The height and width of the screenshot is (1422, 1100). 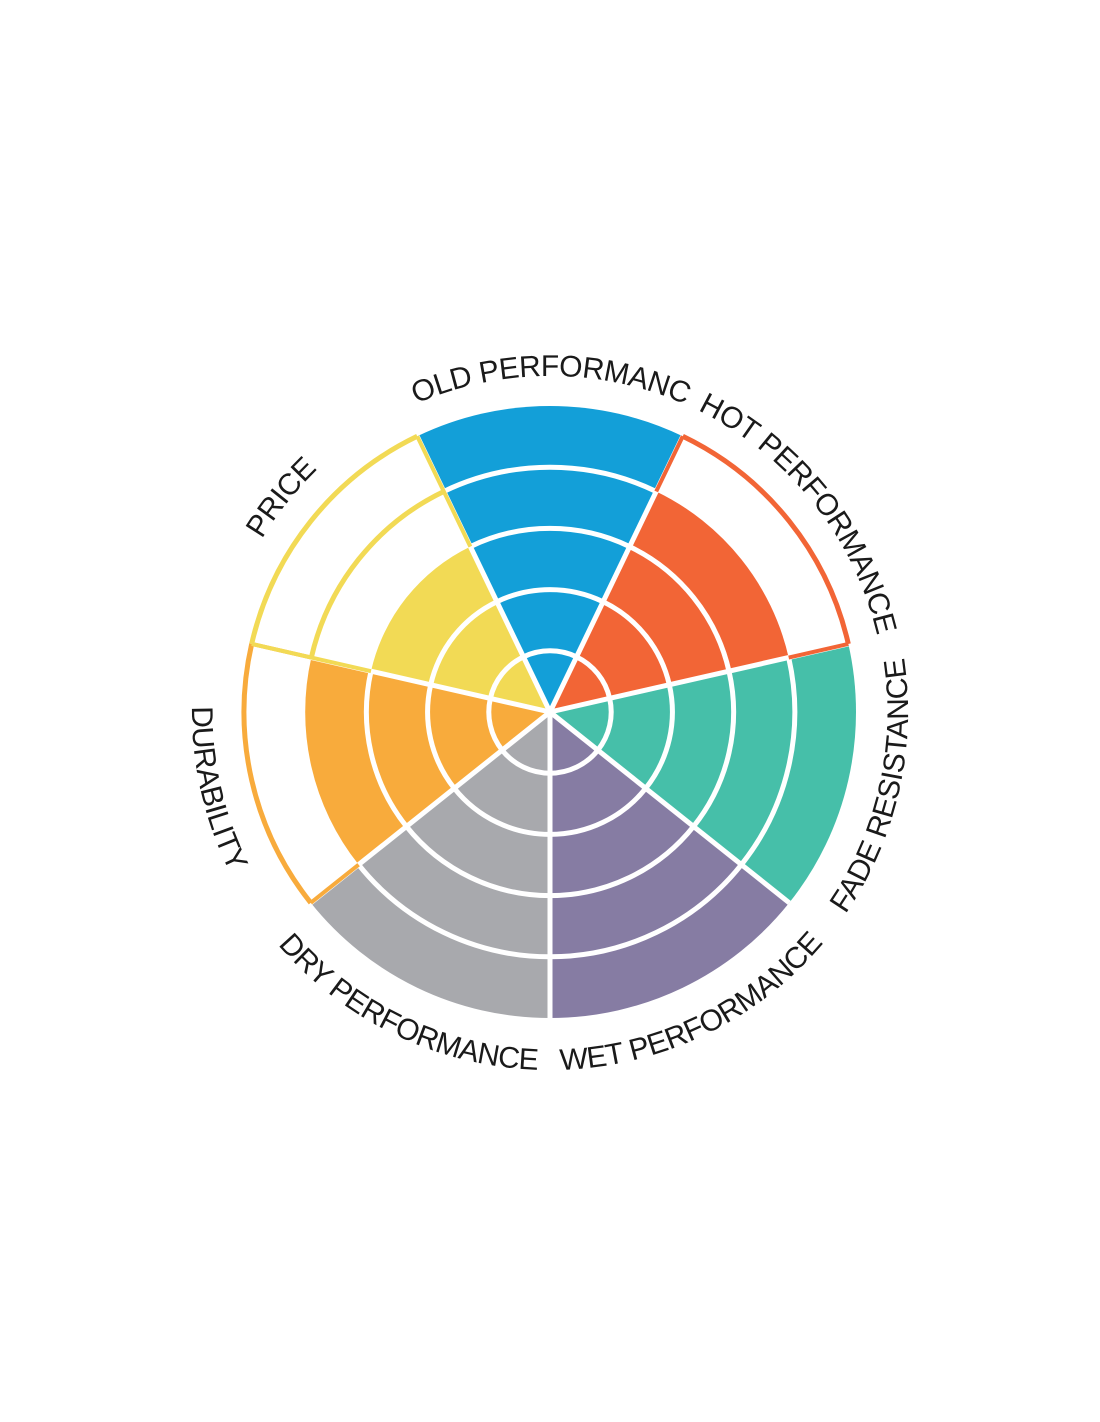 I want to click on outer-arc-price, so click(x=334, y=539).